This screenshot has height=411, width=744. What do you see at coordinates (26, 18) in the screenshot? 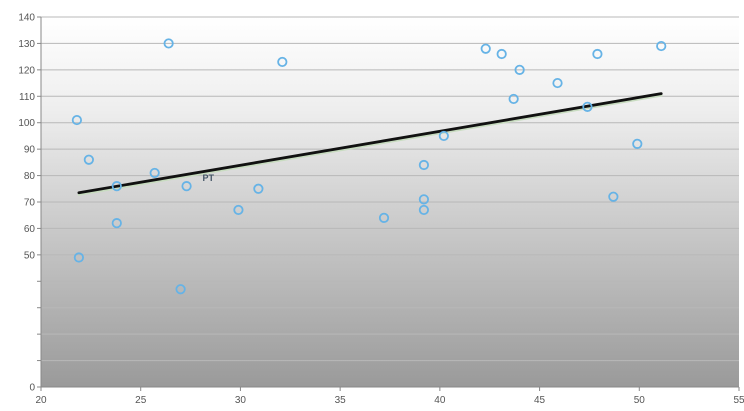
I see `y-tick-label-14: 140` at bounding box center [26, 18].